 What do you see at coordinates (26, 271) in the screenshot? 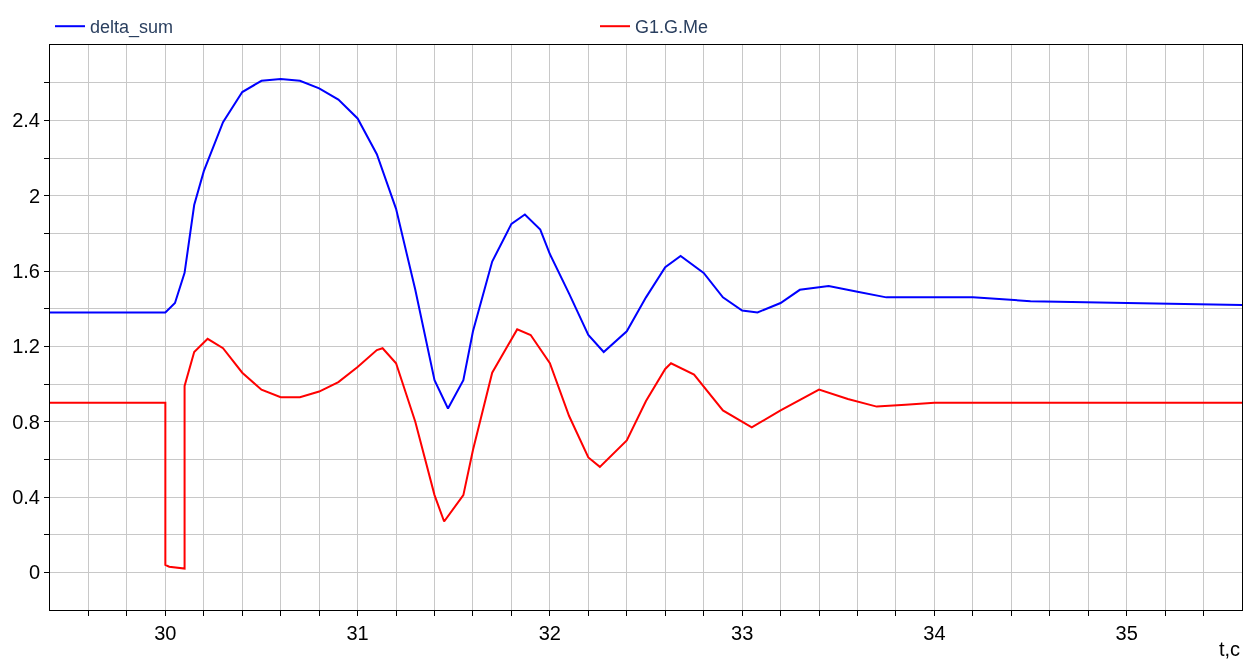
I see `y-tick-label: 1.6` at bounding box center [26, 271].